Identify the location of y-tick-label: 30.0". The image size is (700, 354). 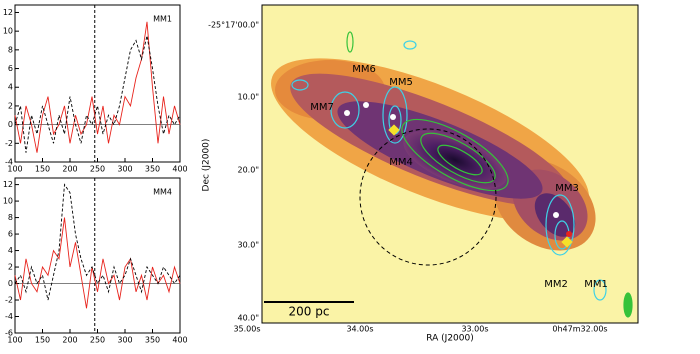
(249, 245).